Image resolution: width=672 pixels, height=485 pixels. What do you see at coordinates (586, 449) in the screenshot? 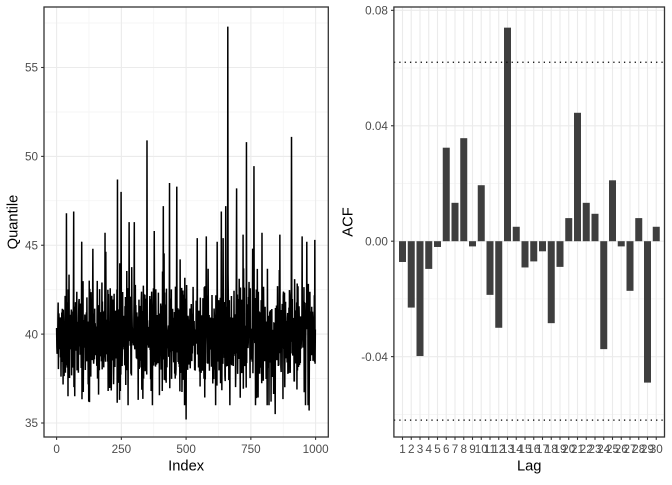
I see `svg-text: 22` at bounding box center [586, 449].